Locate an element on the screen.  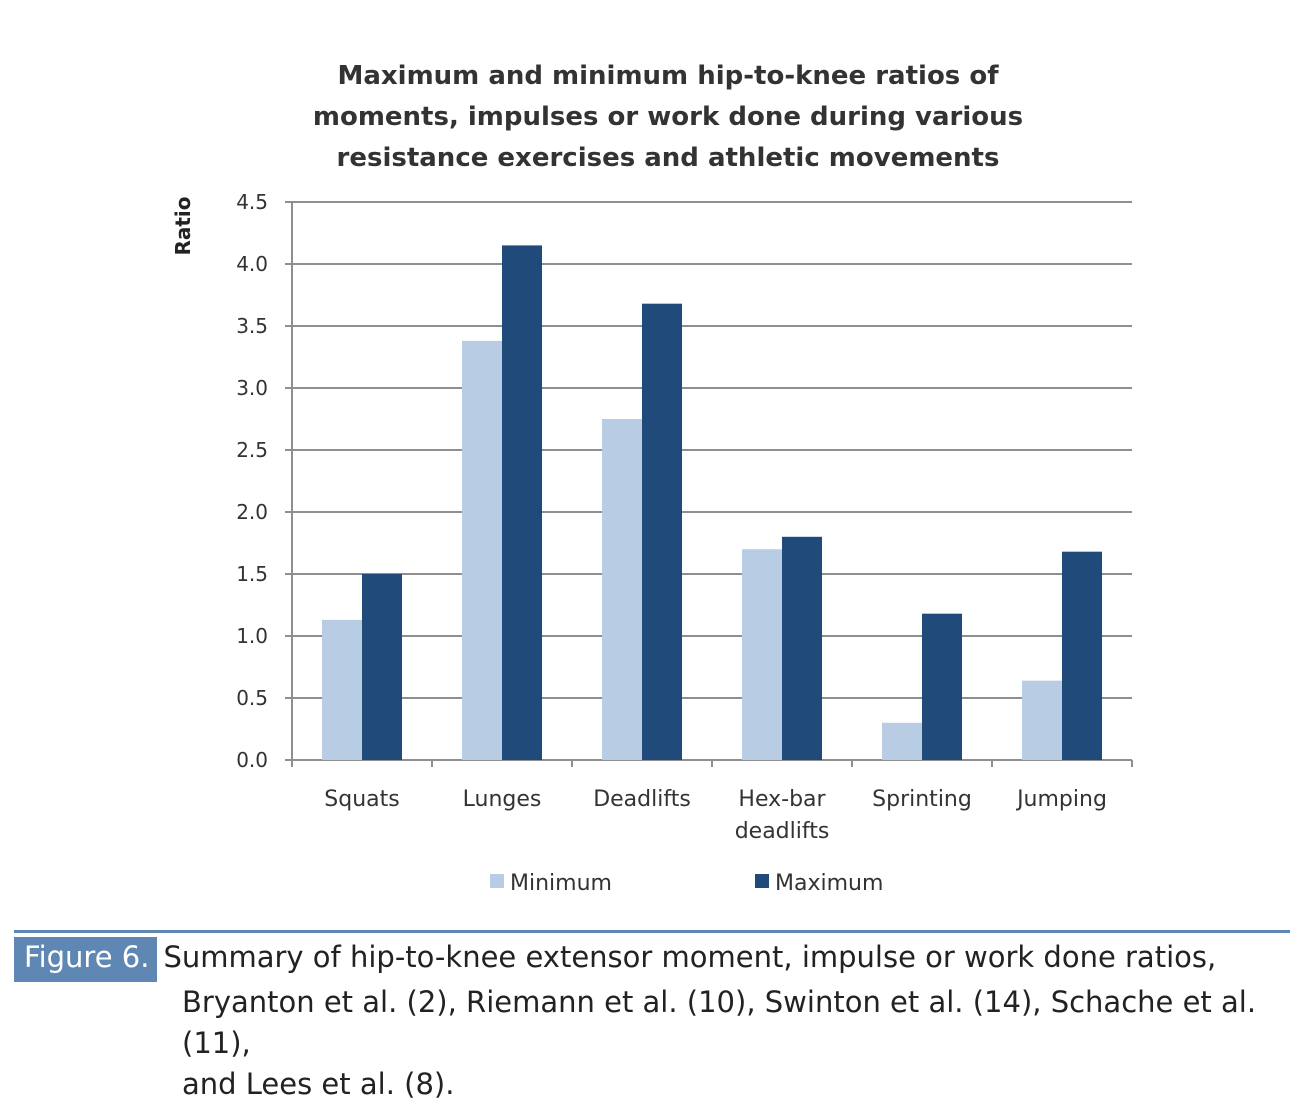
bar-minimum-jumping is located at coordinates (1042, 720).